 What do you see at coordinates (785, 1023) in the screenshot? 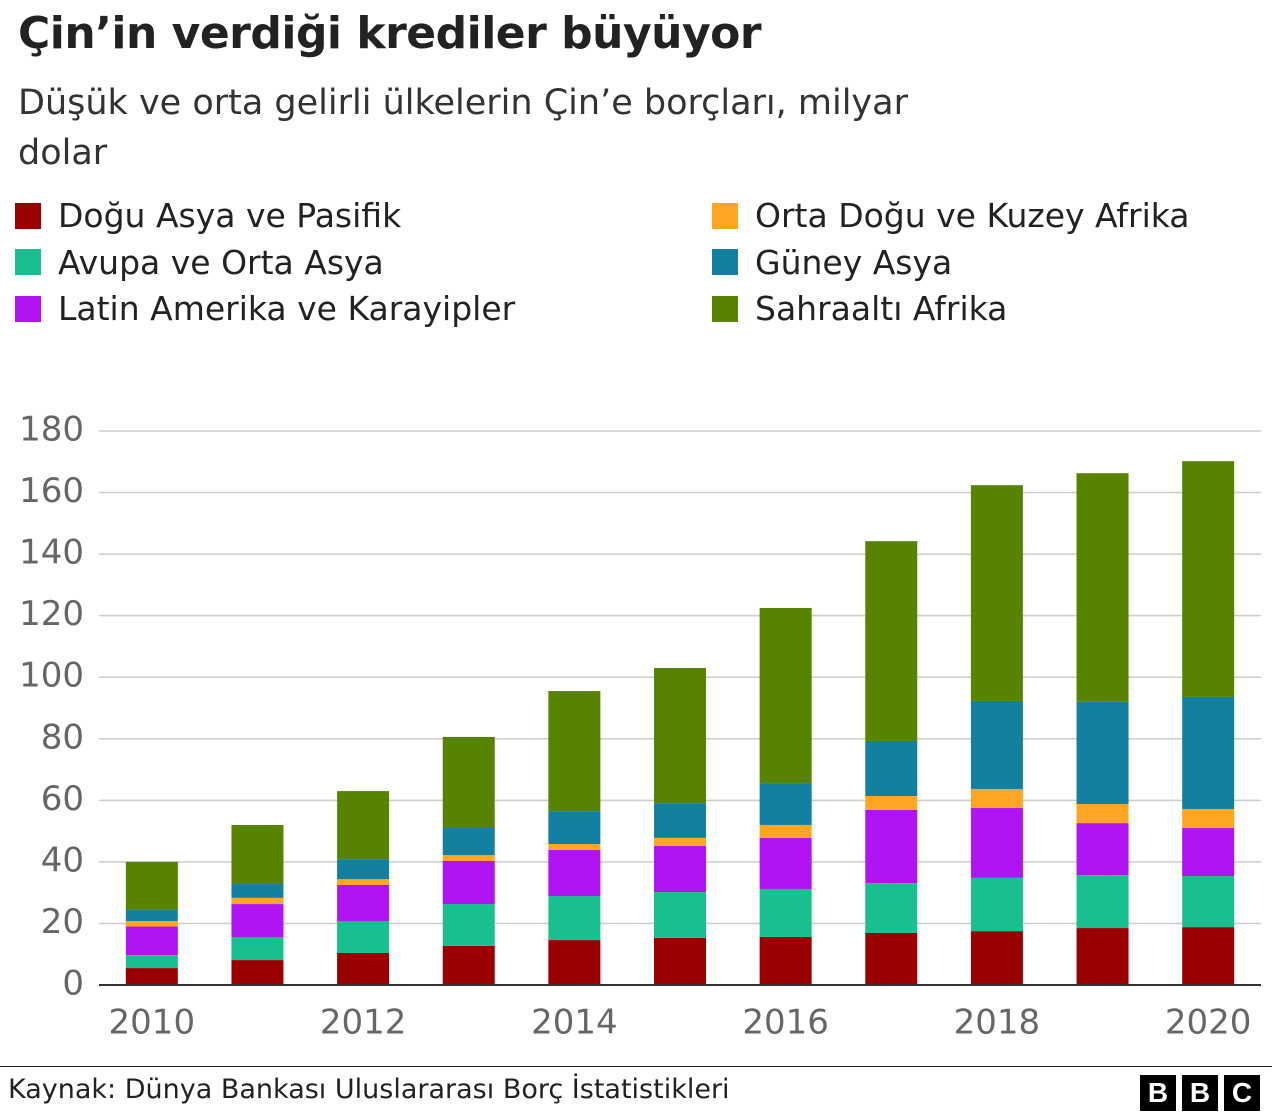
I see `x-tick-label: 2016` at bounding box center [785, 1023].